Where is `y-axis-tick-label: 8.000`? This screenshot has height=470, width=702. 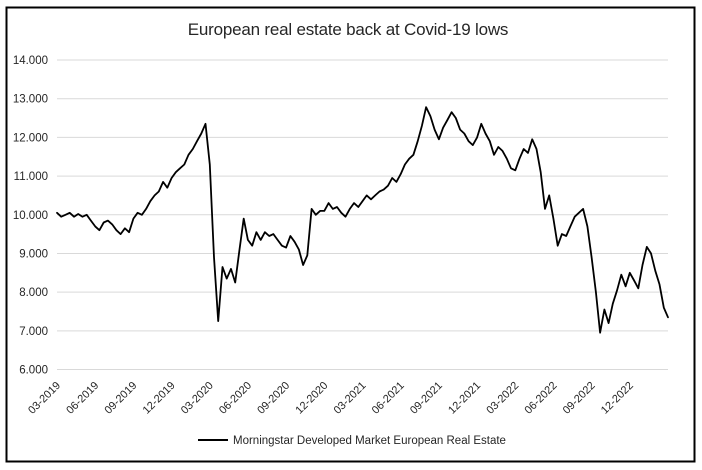
y-axis-tick-label: 8.000 is located at coordinates (33, 293).